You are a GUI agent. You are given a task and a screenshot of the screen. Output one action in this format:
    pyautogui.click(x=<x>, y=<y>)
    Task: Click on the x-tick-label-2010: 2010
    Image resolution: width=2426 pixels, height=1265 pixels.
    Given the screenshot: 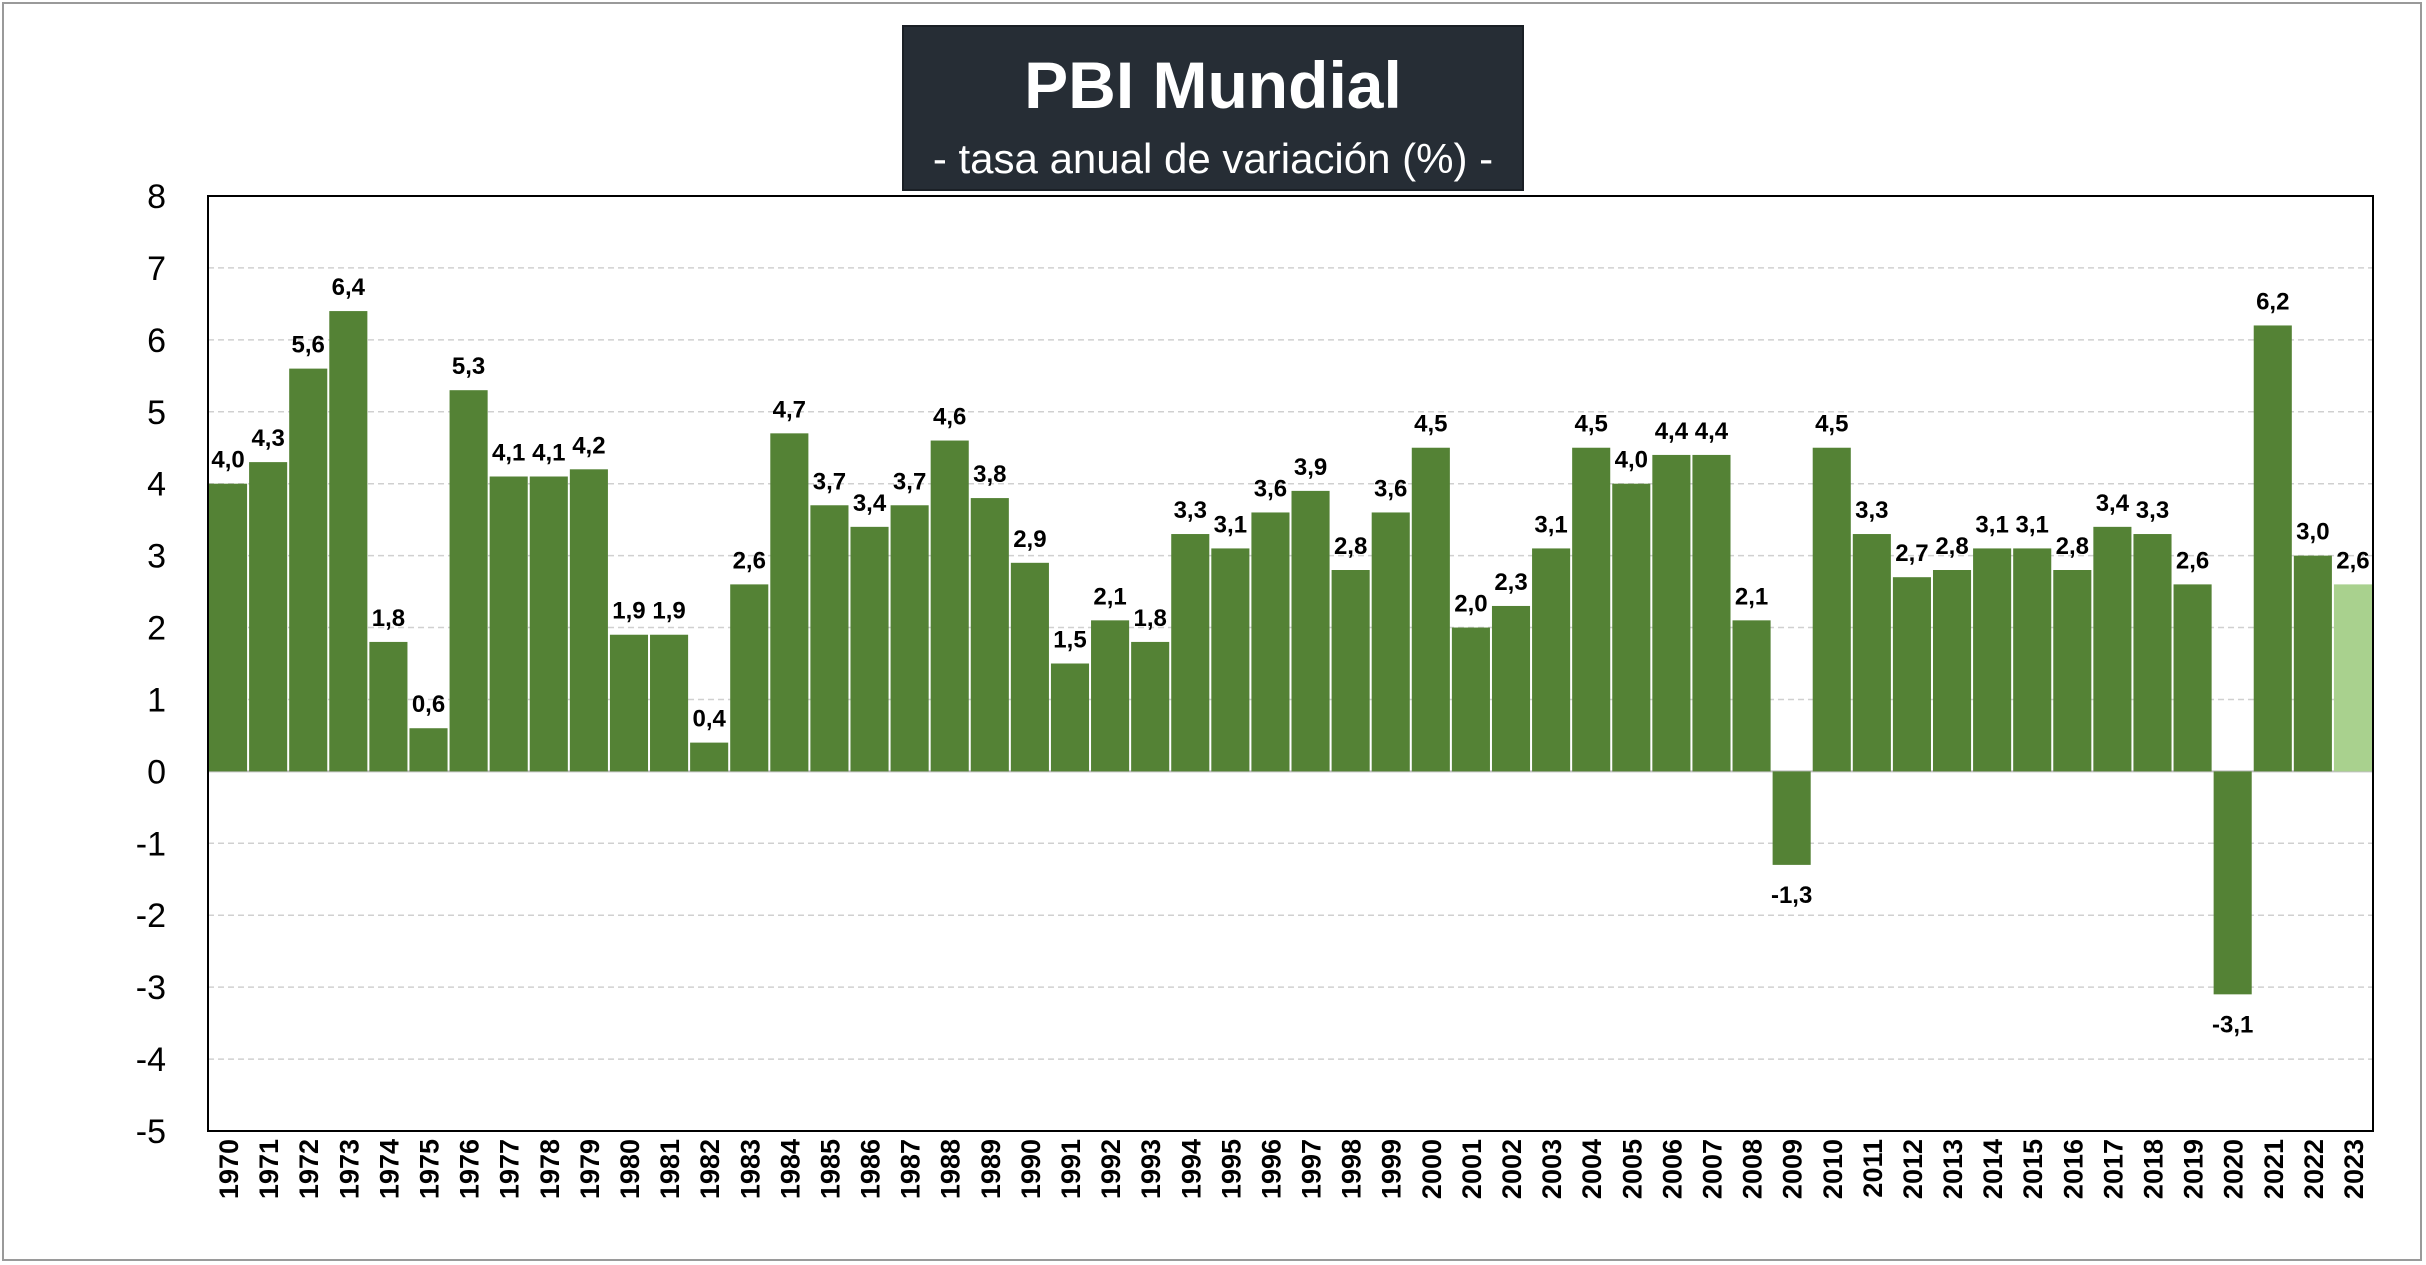 What is the action you would take?
    pyautogui.click(x=1833, y=1169)
    